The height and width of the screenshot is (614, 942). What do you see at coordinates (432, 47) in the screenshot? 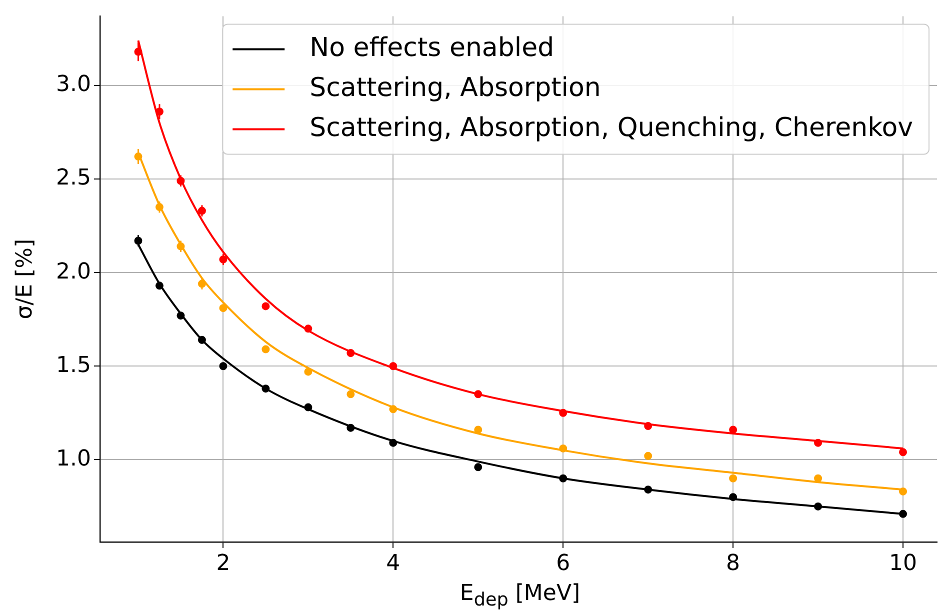
I see `legend-label: No effects enabled` at bounding box center [432, 47].